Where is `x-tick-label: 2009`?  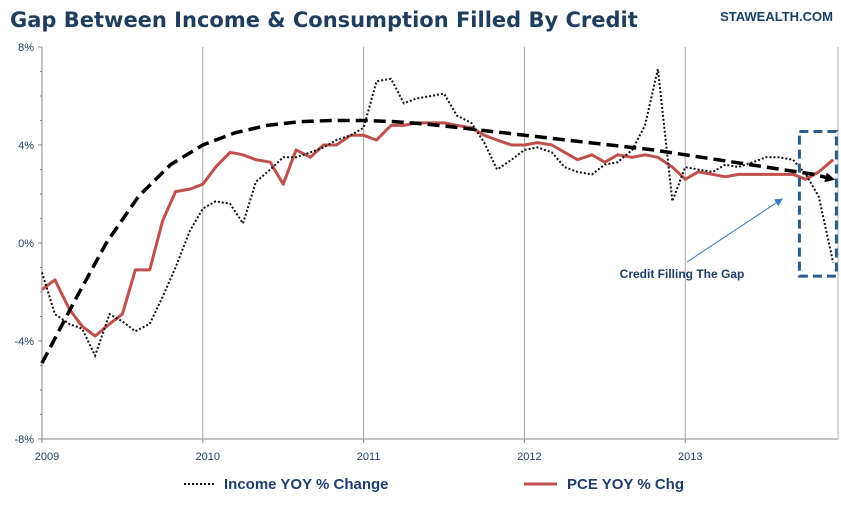 x-tick-label: 2009 is located at coordinates (47, 457).